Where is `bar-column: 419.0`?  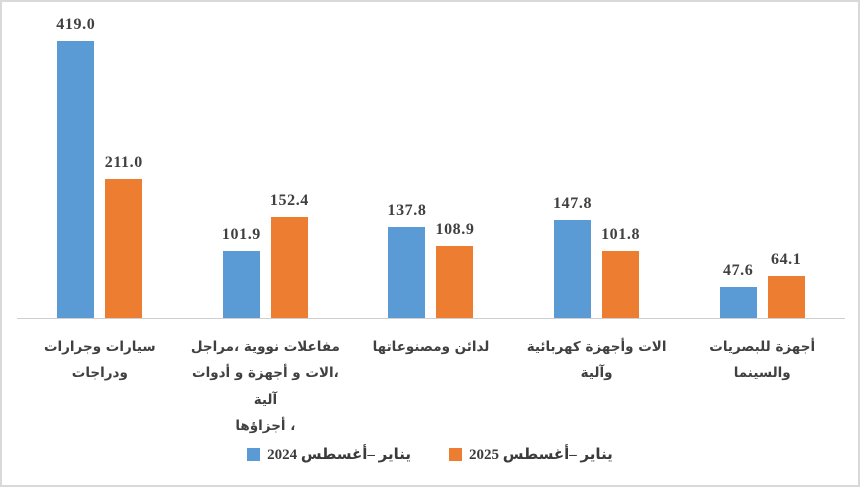 bar-column: 419.0 is located at coordinates (76, 167).